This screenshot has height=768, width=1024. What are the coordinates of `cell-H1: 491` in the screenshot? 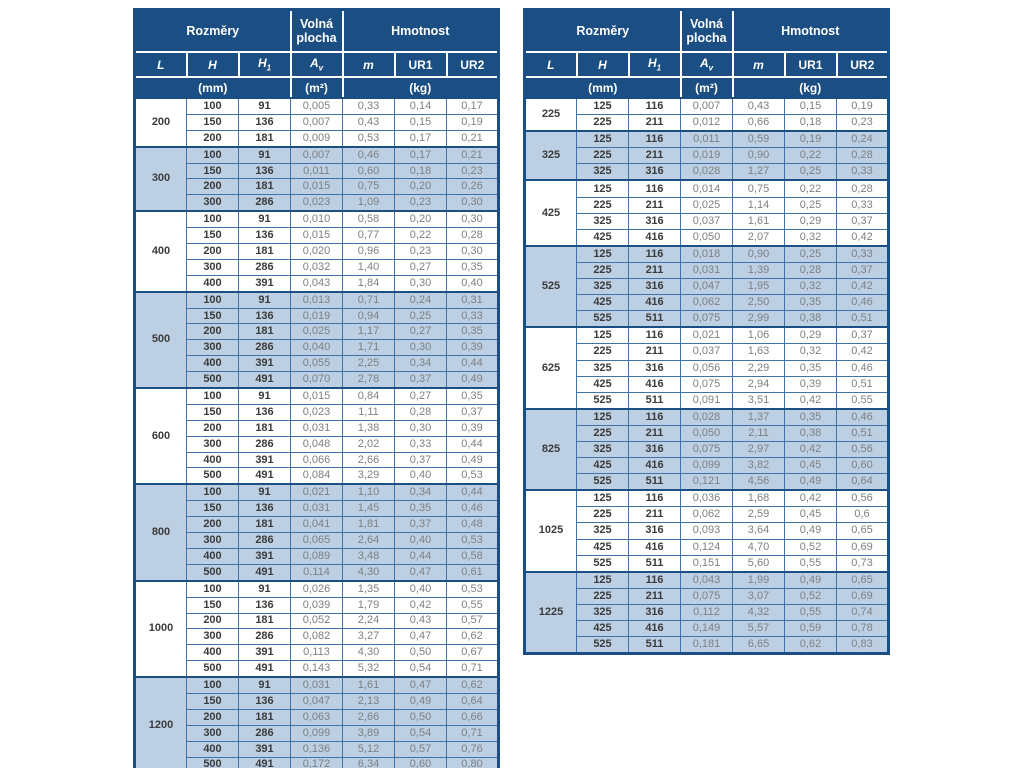 It's located at (264, 476).